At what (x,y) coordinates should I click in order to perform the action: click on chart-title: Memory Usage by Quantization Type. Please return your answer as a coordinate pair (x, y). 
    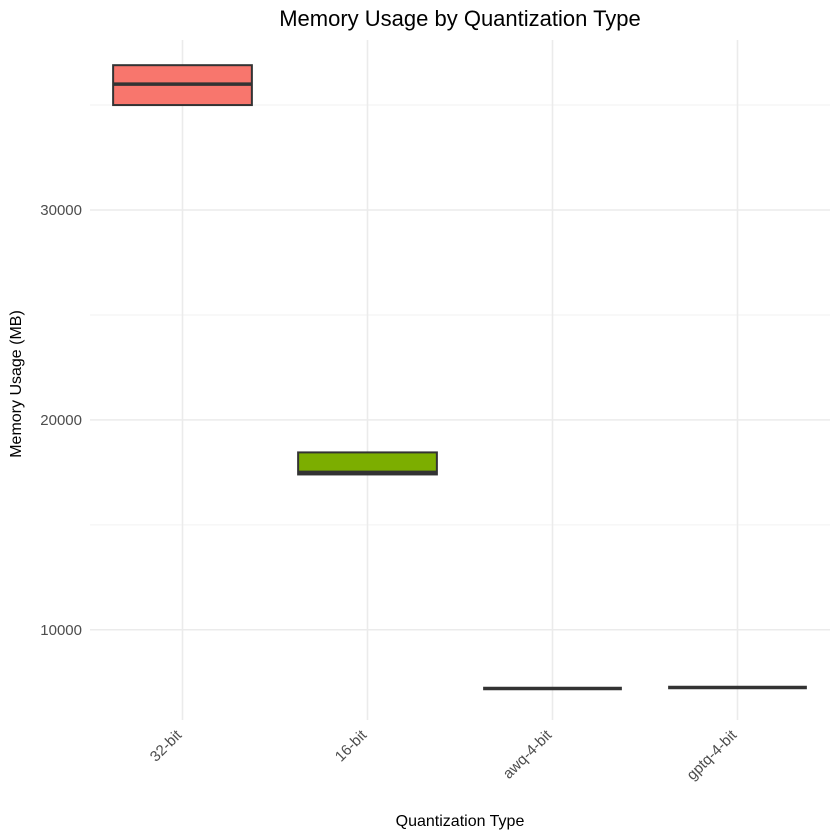
    Looking at the image, I should click on (460, 18).